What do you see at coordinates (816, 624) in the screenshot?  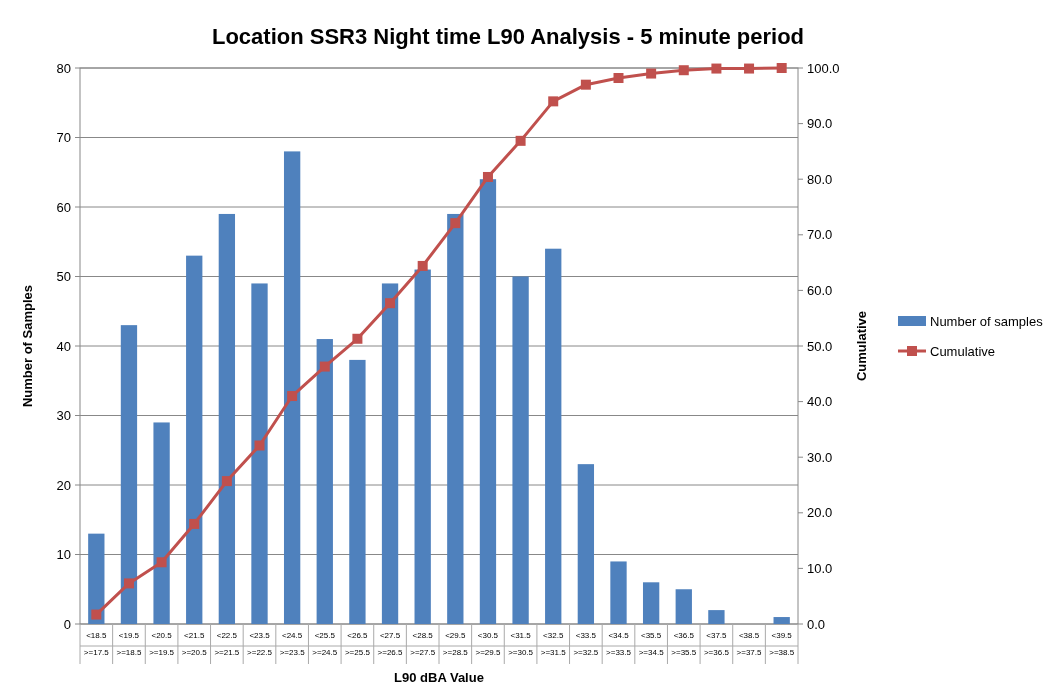 I see `y2-tick-label: 0.0` at bounding box center [816, 624].